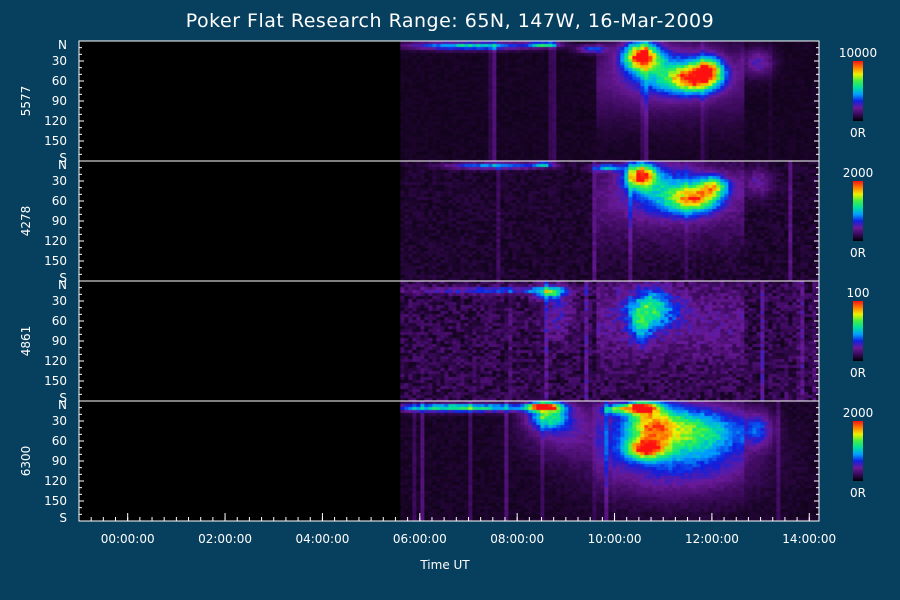 Image resolution: width=900 pixels, height=600 pixels. I want to click on x-axis-label: Time UT, so click(444, 565).